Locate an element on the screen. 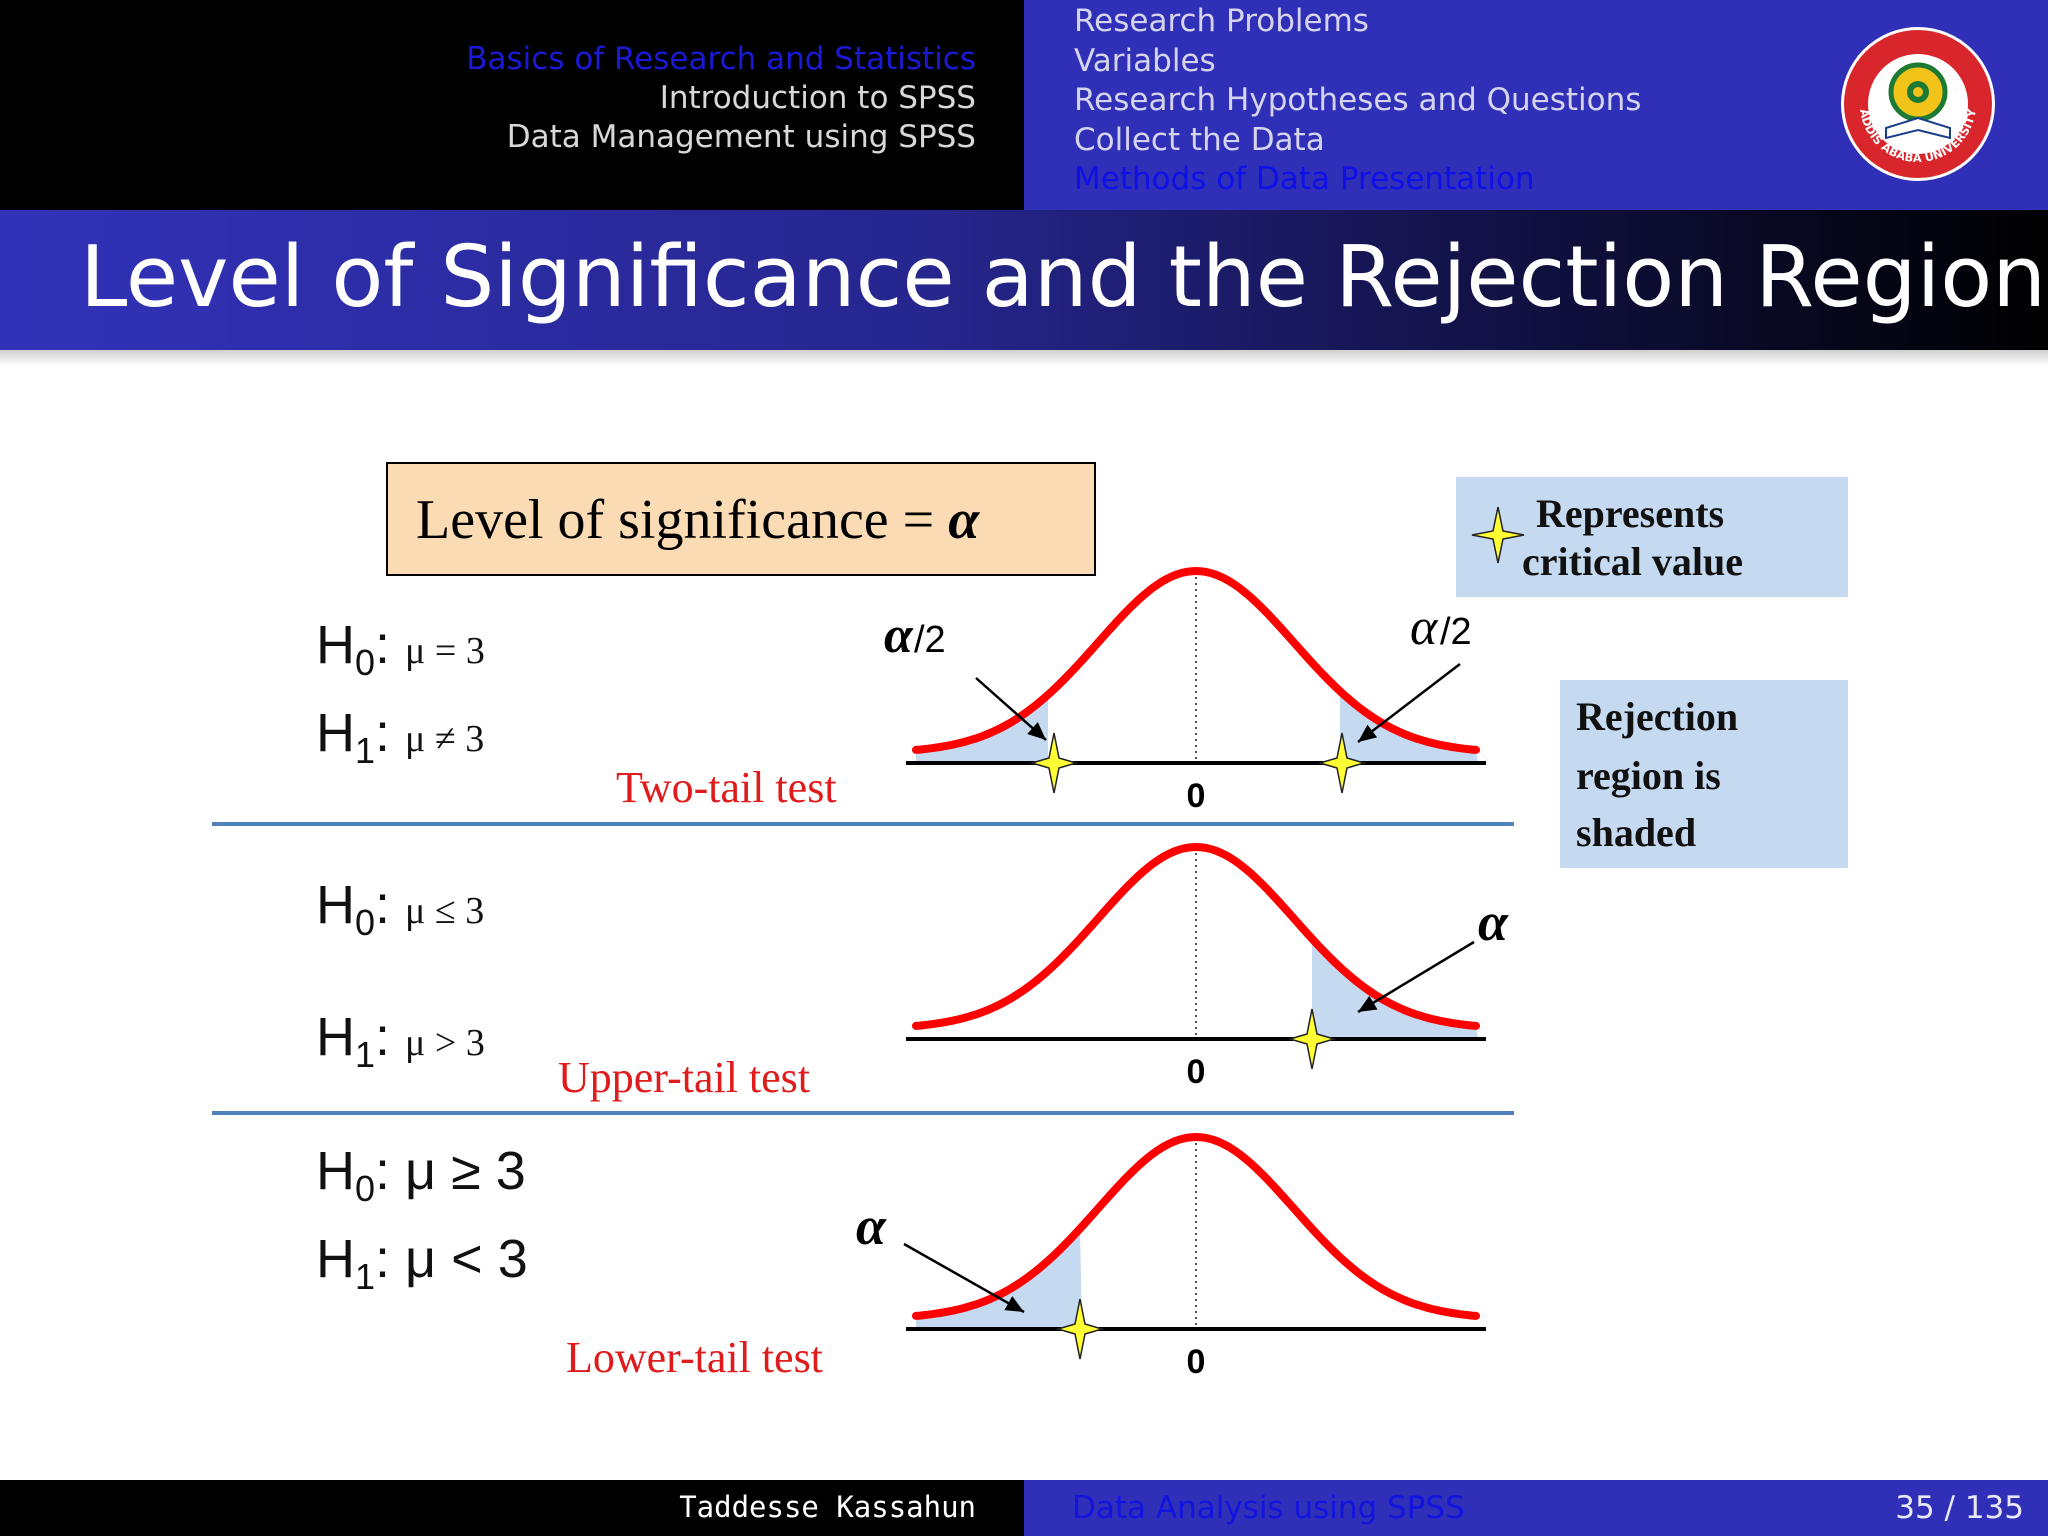  rejection-region-legend: Rejection region is shaded is located at coordinates (1704, 774).